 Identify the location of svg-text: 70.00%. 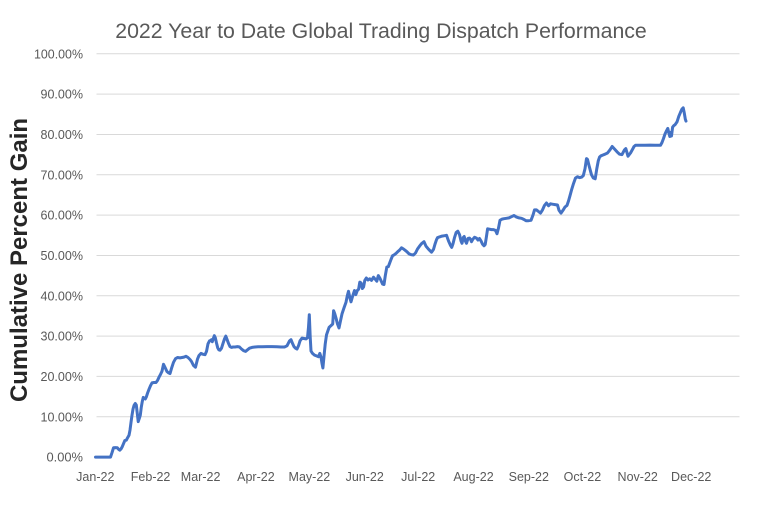
(62, 175).